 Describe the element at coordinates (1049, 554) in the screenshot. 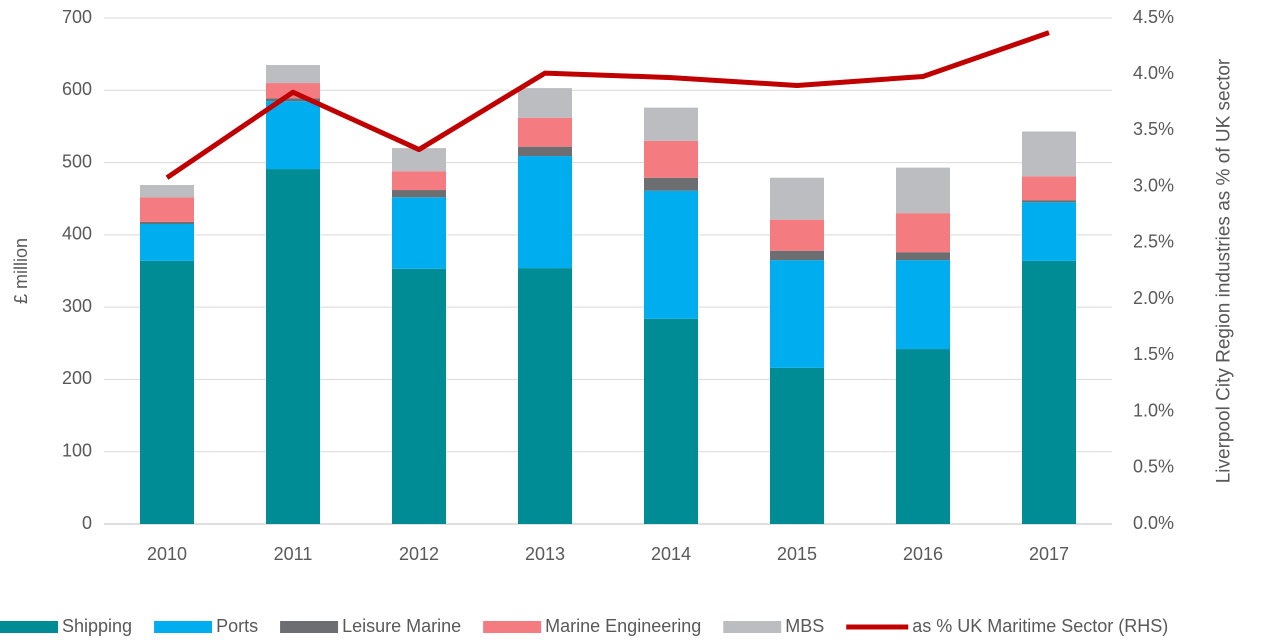

I see `x-tick-label: 2017` at that location.